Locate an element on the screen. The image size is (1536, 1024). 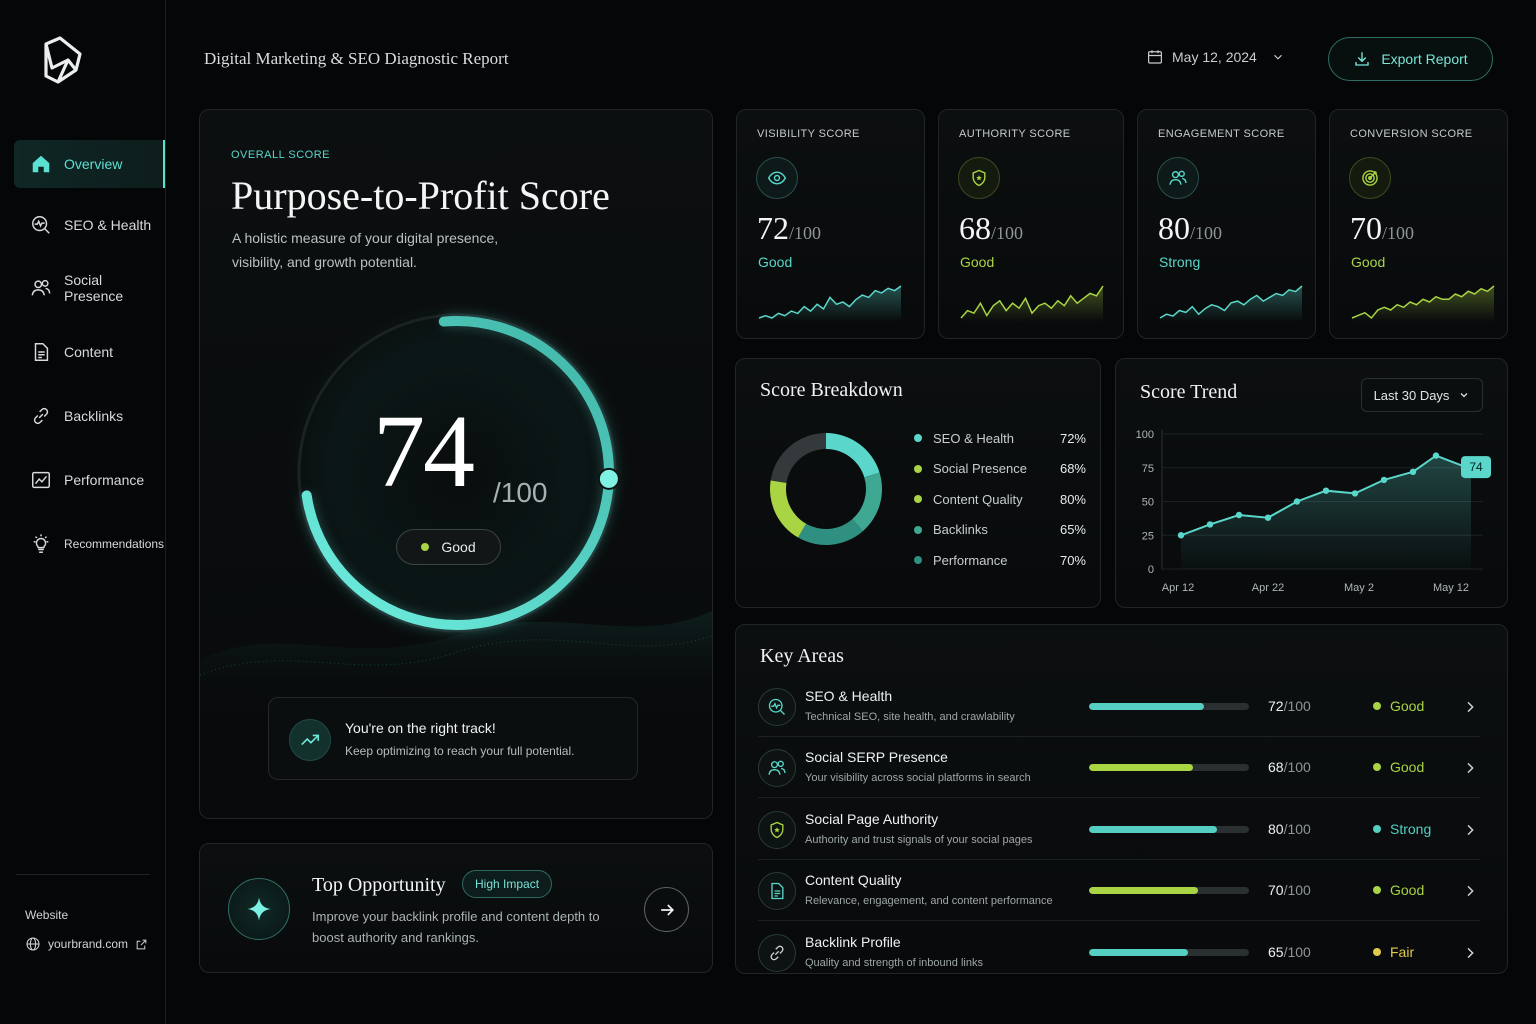
conversion-score-card: CONVERSION SCORE 70/100 Good is located at coordinates (1418, 224).